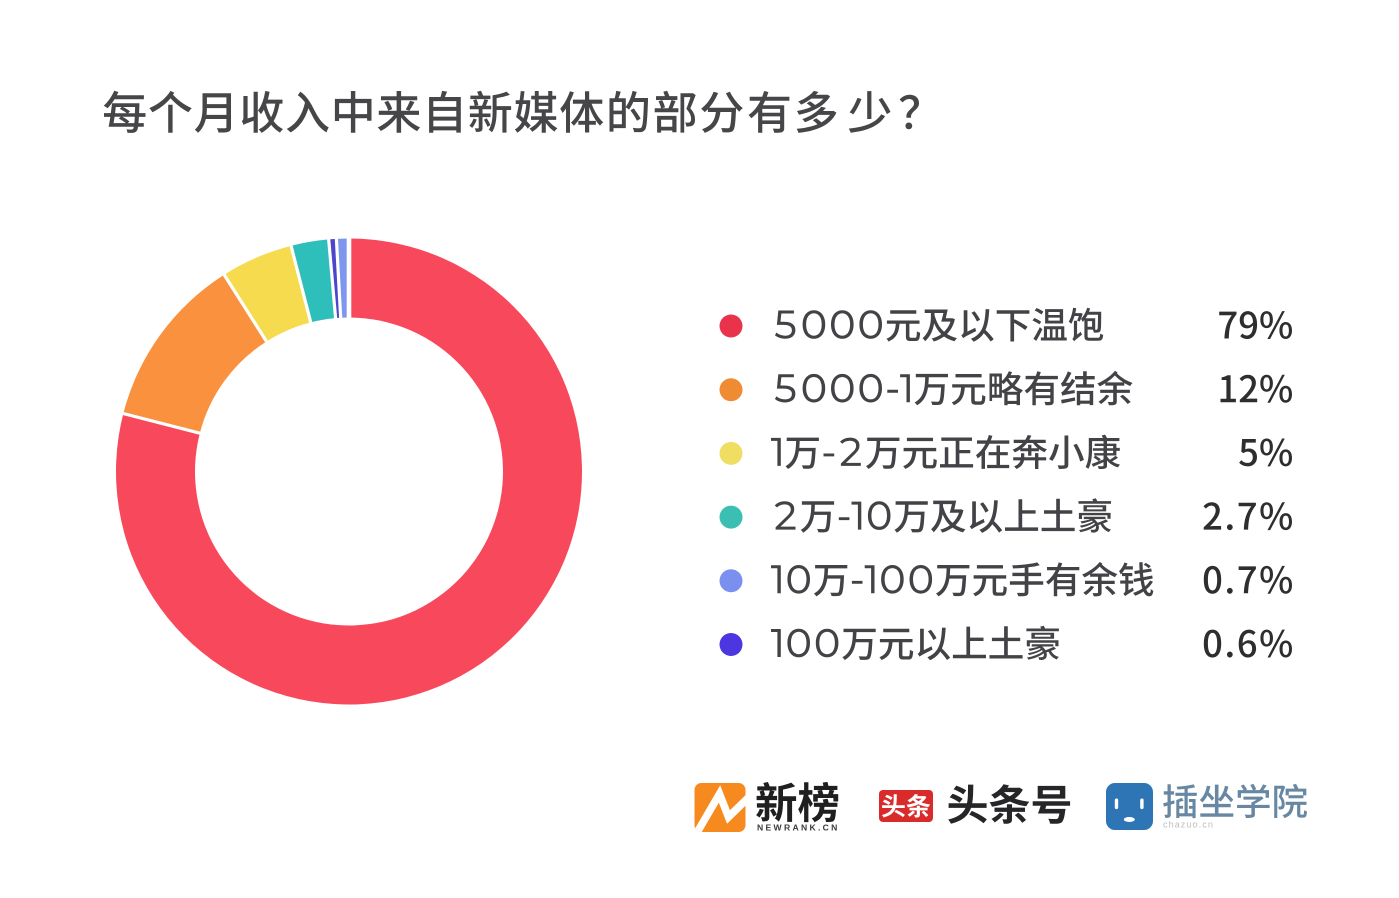 This screenshot has width=1399, height=898. I want to click on svg-text: chazuo.cn, so click(1188, 825).